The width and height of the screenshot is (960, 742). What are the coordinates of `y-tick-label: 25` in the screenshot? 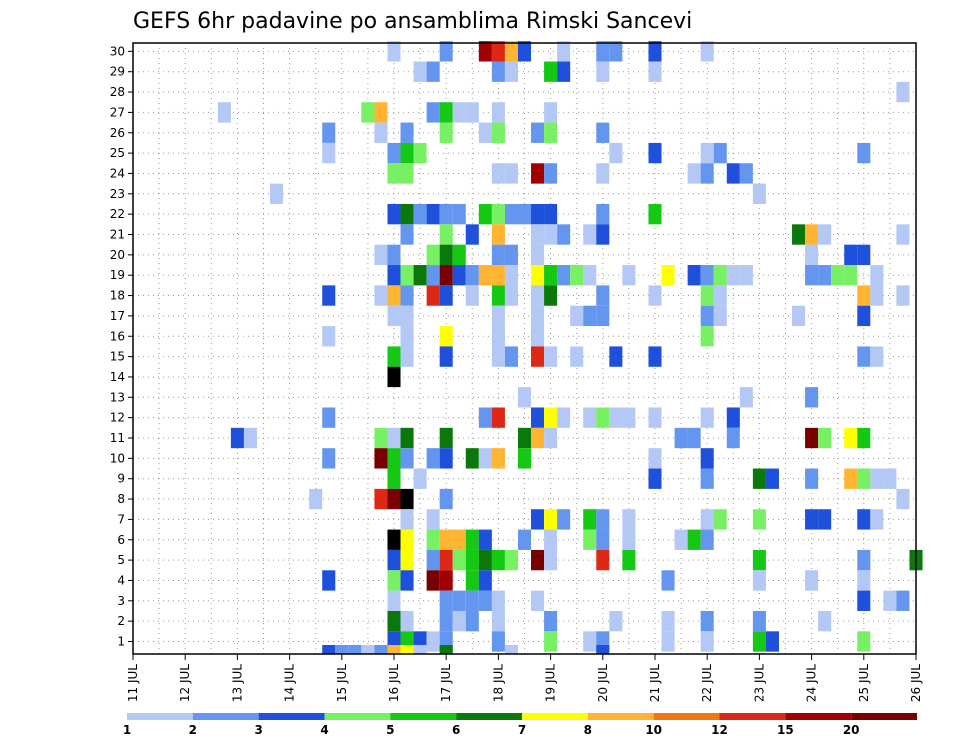 It's located at (117, 153).